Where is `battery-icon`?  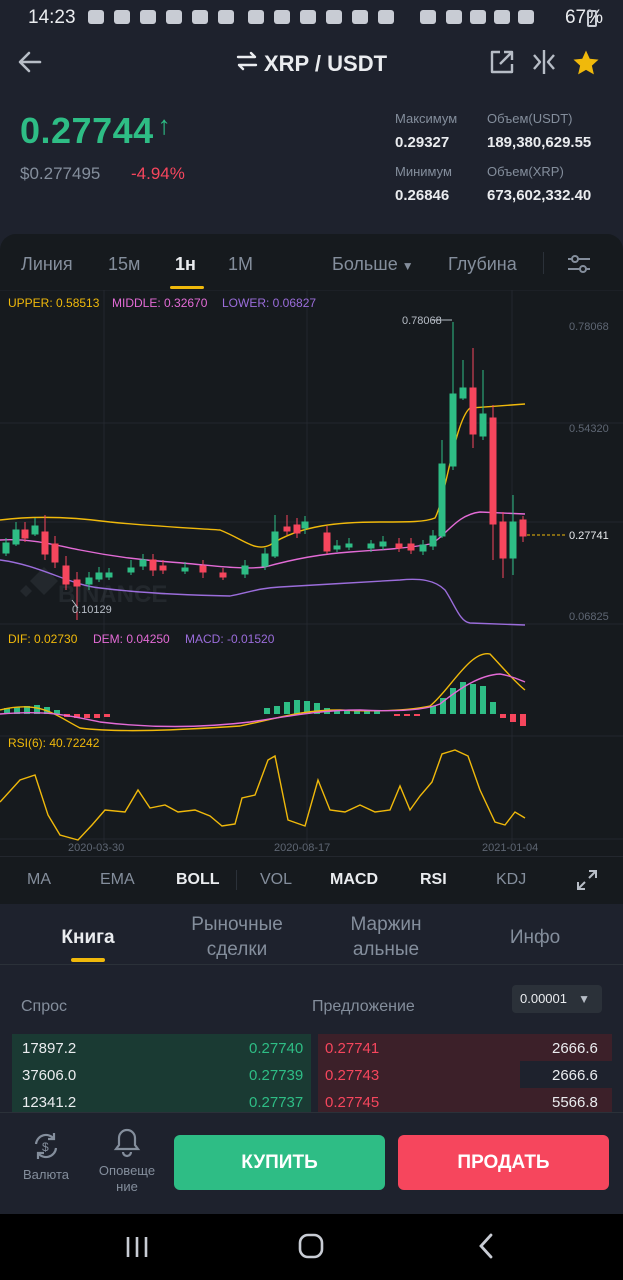
battery-icon is located at coordinates (592, 18).